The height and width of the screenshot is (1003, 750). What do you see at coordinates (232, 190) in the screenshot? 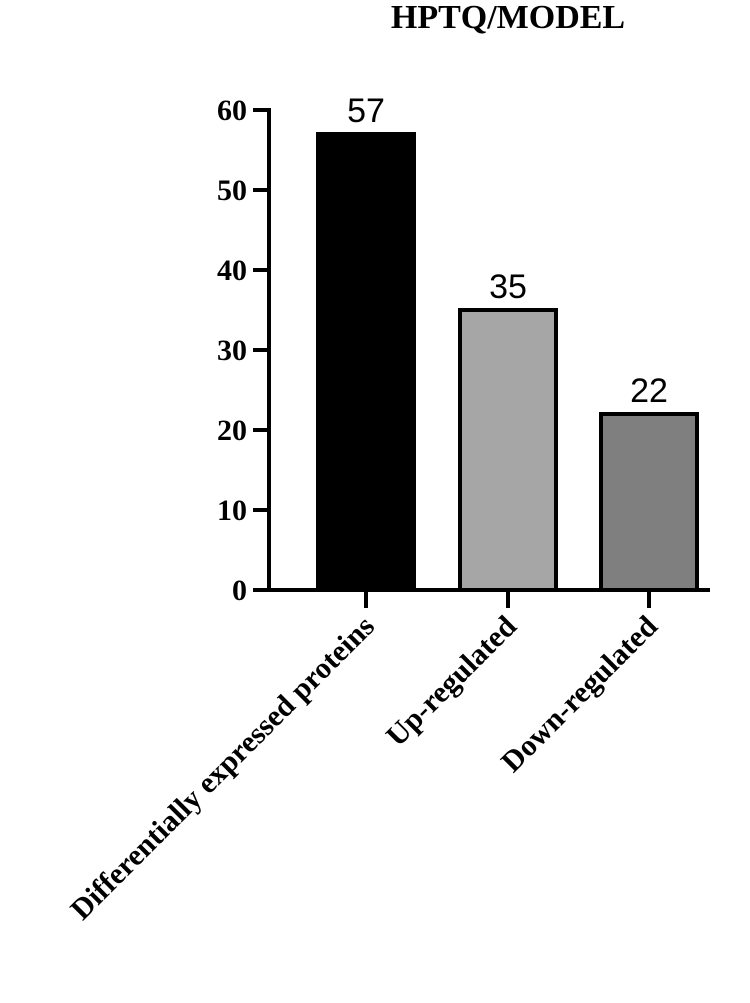
I see `y-tick-label: 50` at bounding box center [232, 190].